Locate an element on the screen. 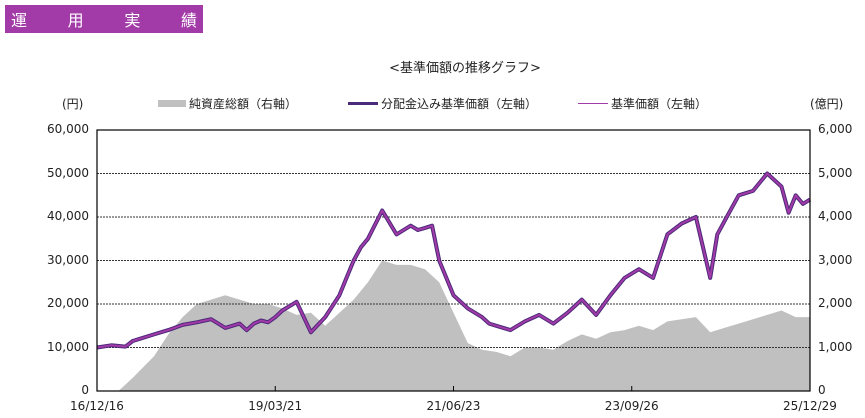 The height and width of the screenshot is (418, 865). chart-title: <基準価額の推移グラフ> is located at coordinates (465, 68).